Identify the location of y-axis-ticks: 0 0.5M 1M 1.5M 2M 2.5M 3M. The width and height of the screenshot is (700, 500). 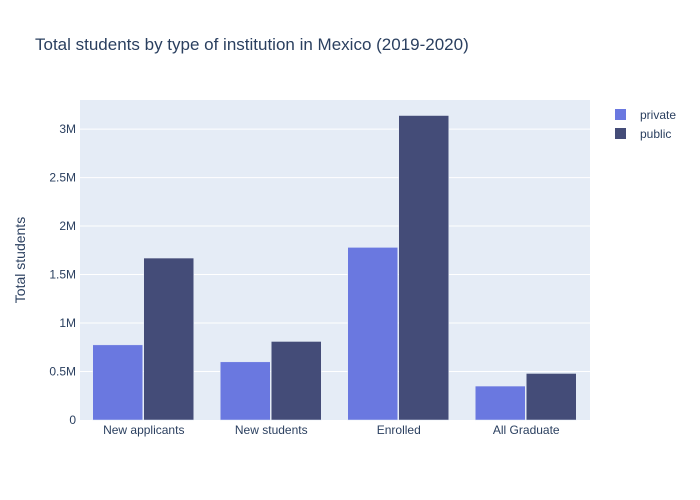
(62, 274).